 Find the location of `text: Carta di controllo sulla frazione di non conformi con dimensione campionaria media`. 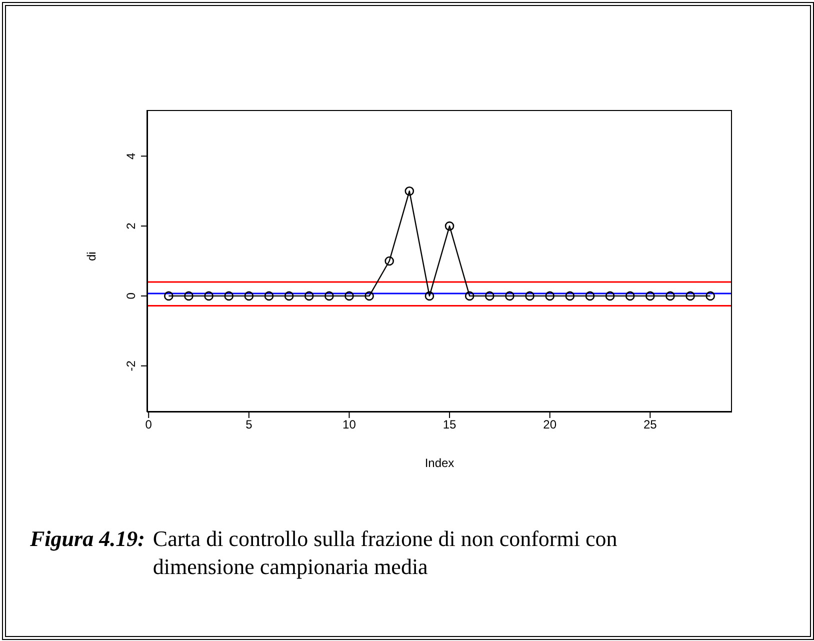

text: Carta di controllo sulla frazione di non conformi con dimensione campionaria media is located at coordinates (385, 553).